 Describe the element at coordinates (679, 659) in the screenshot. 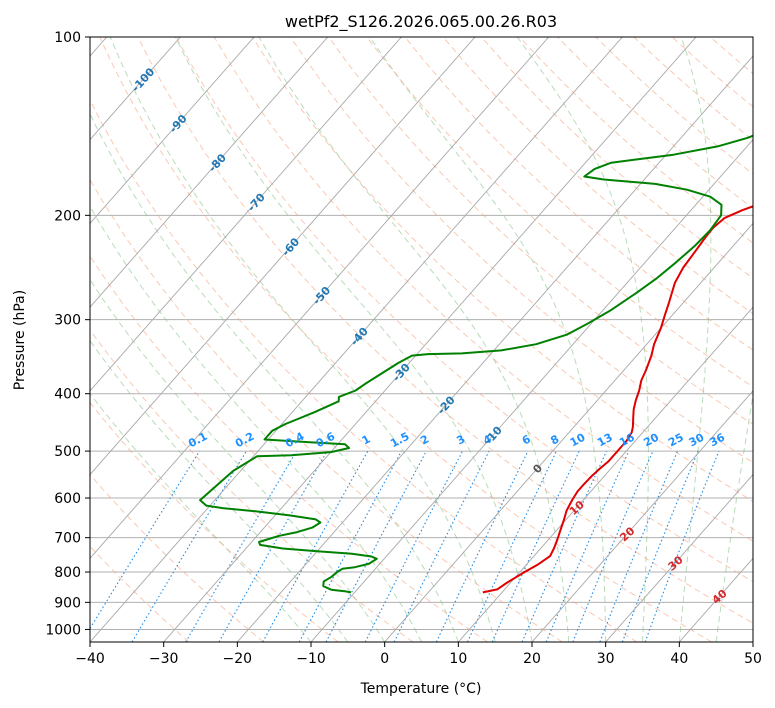

I see `x-tick-label: 40` at that location.